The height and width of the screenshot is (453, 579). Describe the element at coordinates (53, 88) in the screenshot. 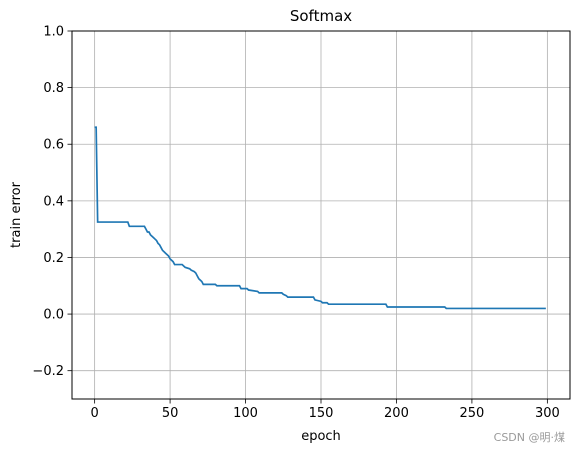

I see `y-tick-label: 0.8` at that location.